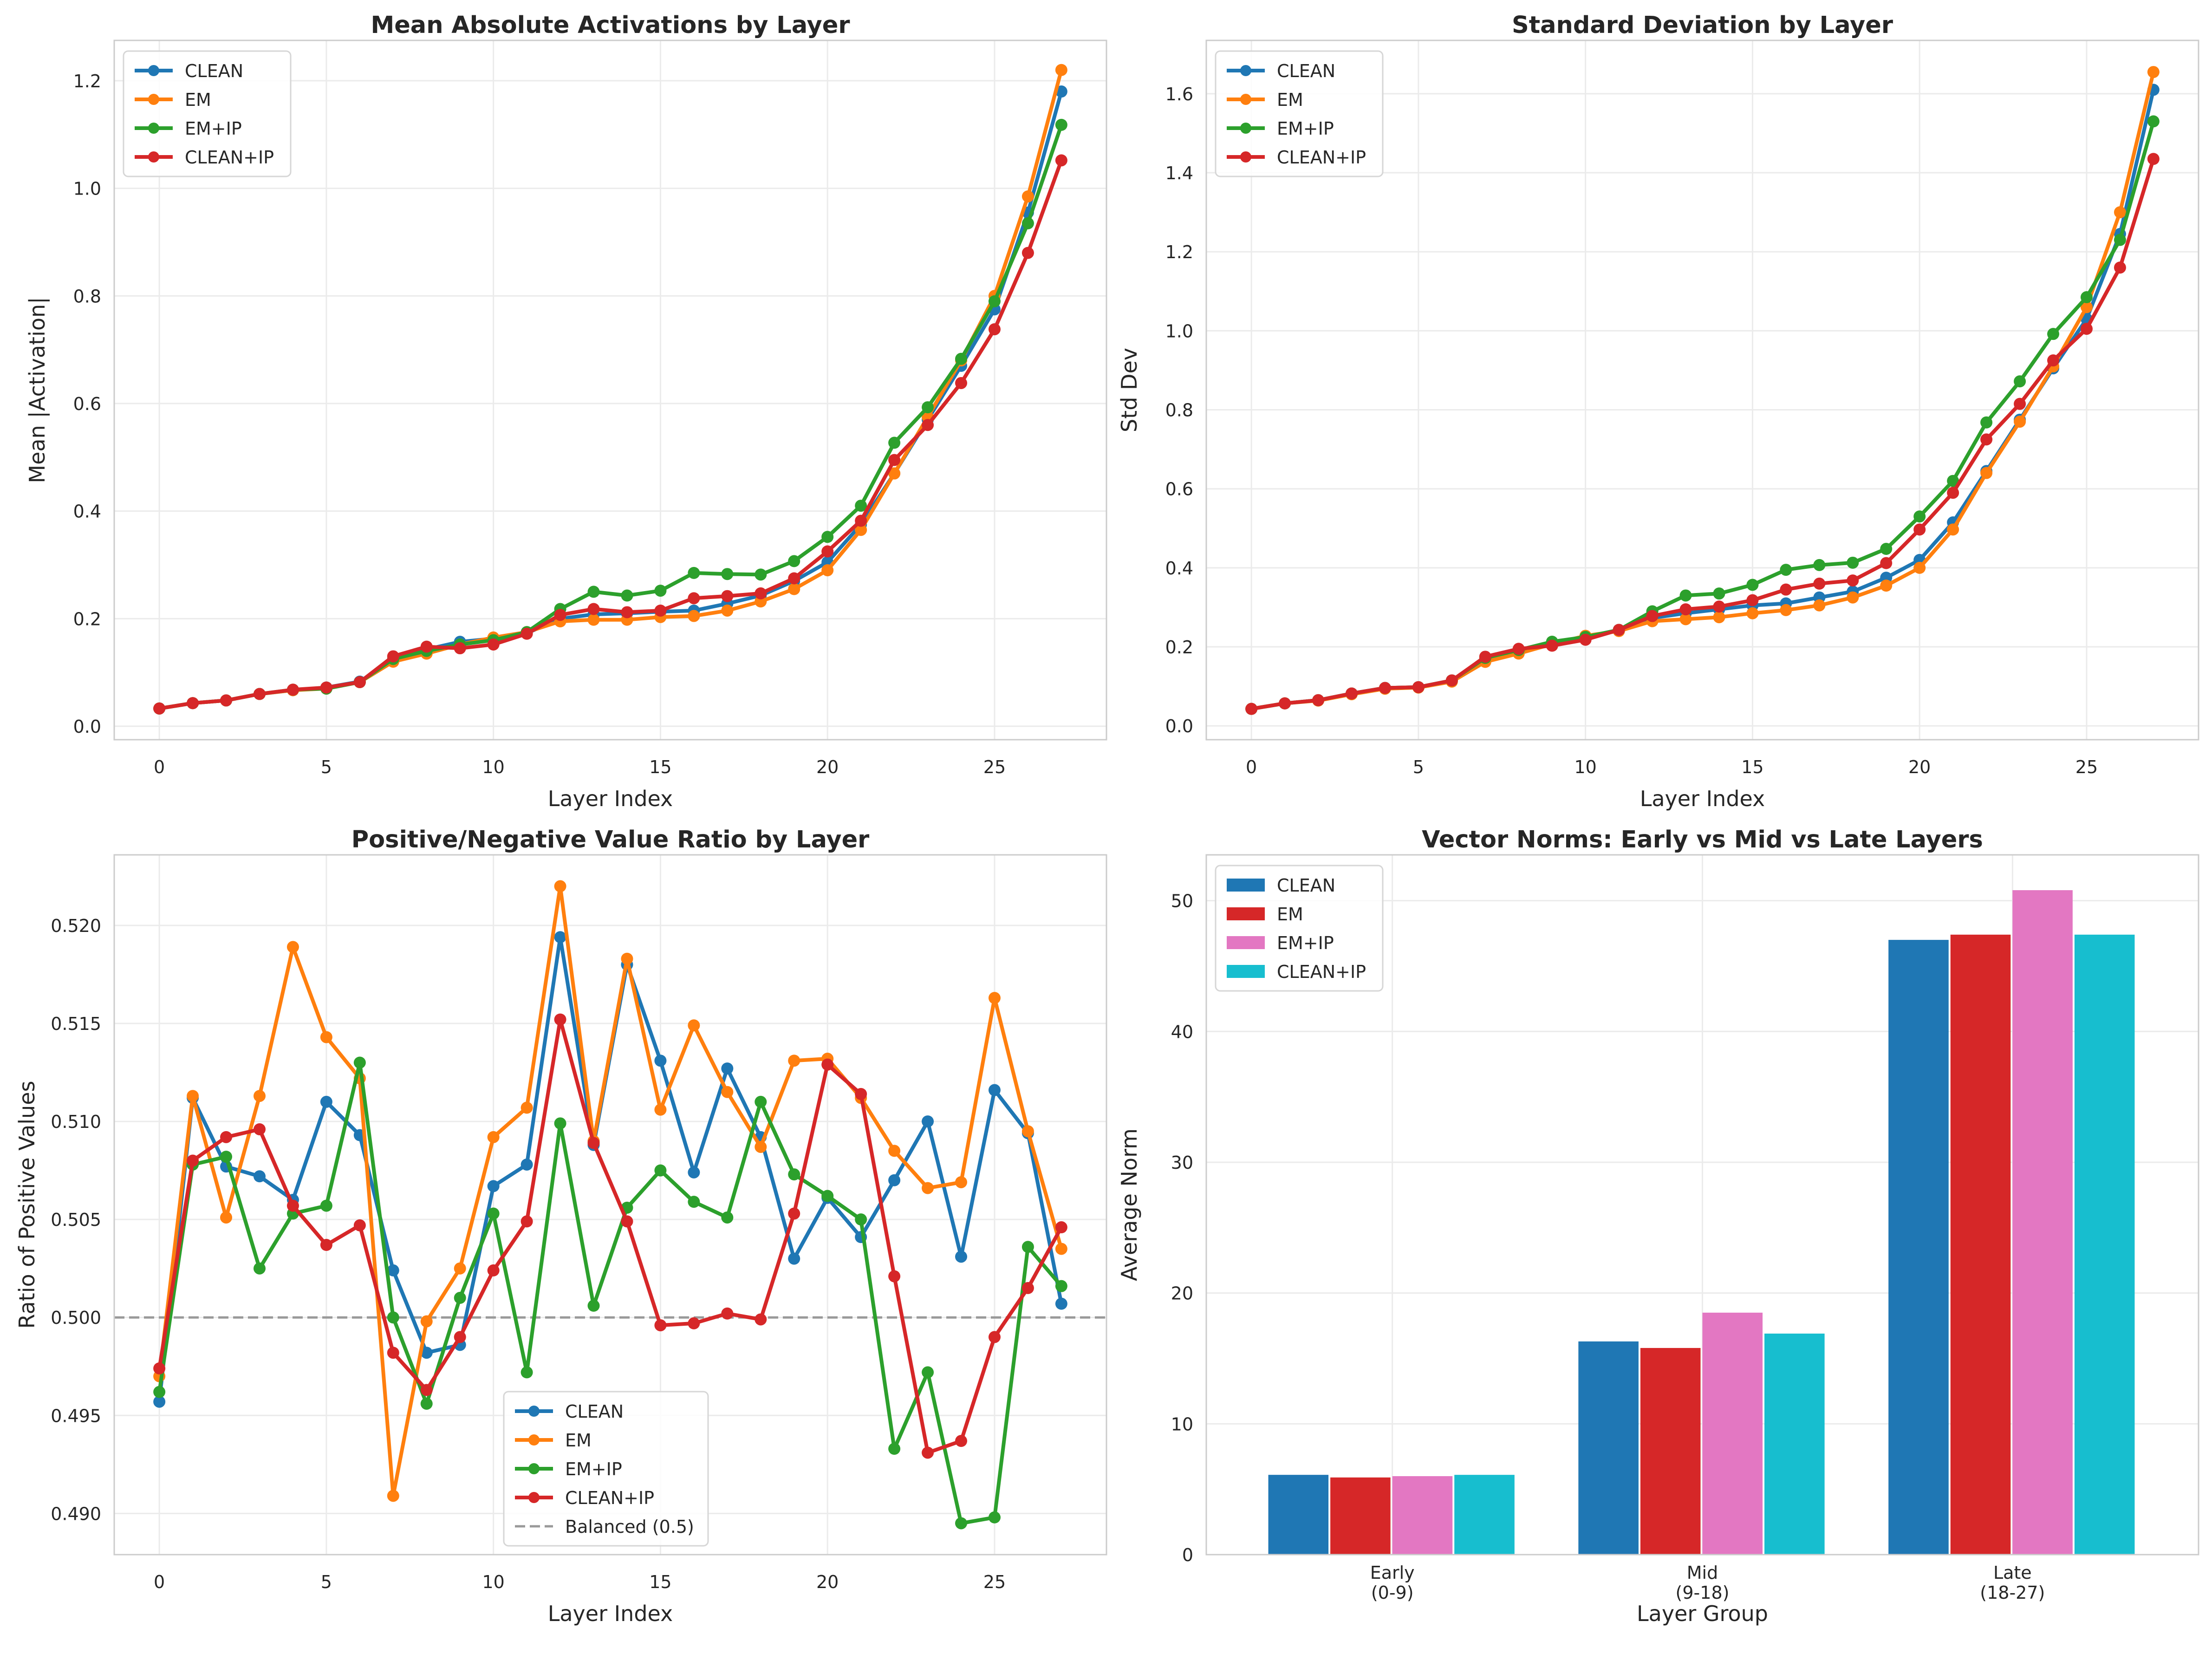 This screenshot has height=1654, width=2212. Describe the element at coordinates (1179, 252) in the screenshot. I see `y-tick-label: 1.2` at that location.